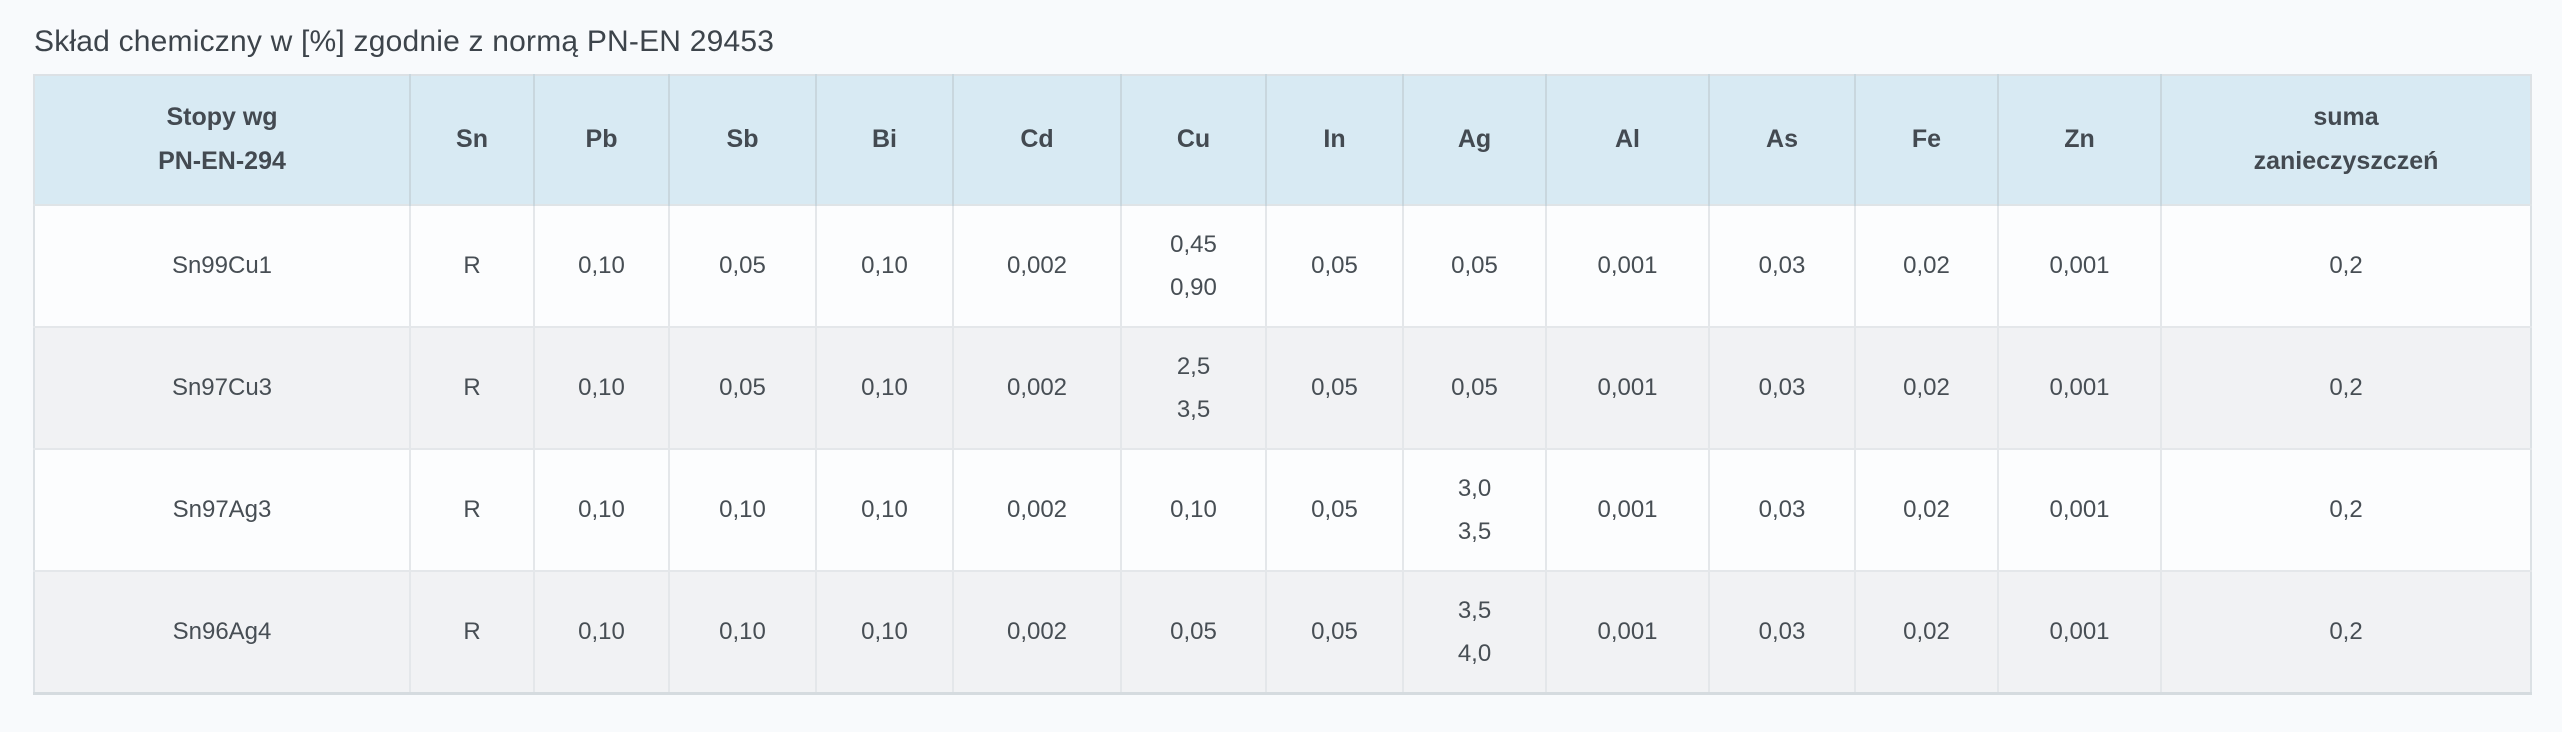  Describe the element at coordinates (222, 140) in the screenshot. I see `column-header-alloy: Stopy wg PN-EN-294` at that location.